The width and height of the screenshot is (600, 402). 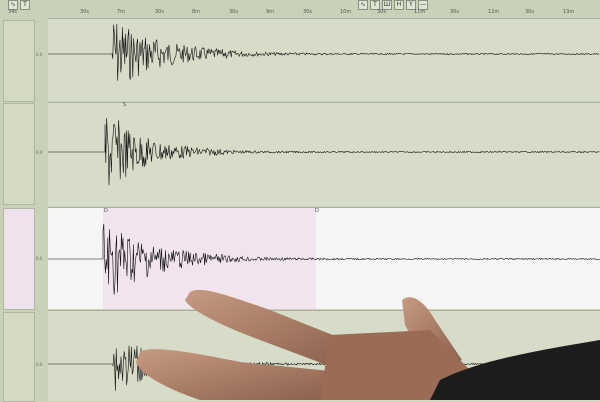 I want to click on palm, so click(x=395, y=365).